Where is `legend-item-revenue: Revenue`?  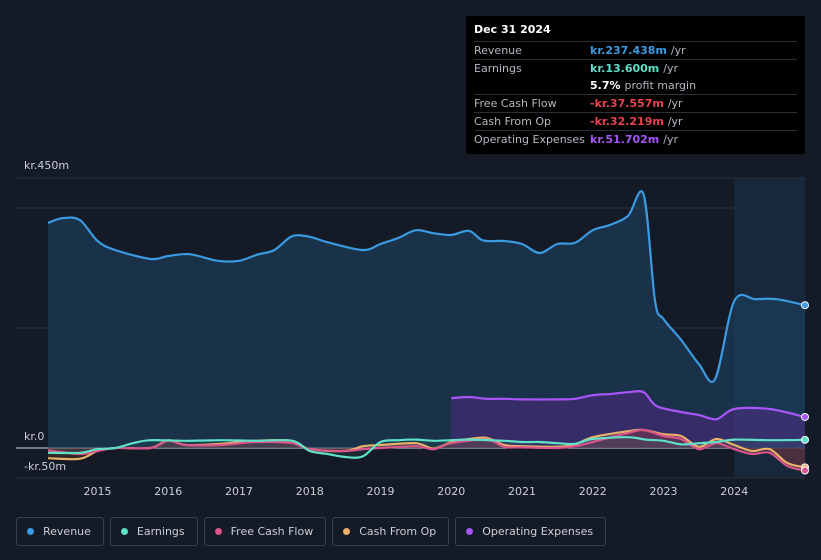
legend-item-revenue: Revenue is located at coordinates (60, 531).